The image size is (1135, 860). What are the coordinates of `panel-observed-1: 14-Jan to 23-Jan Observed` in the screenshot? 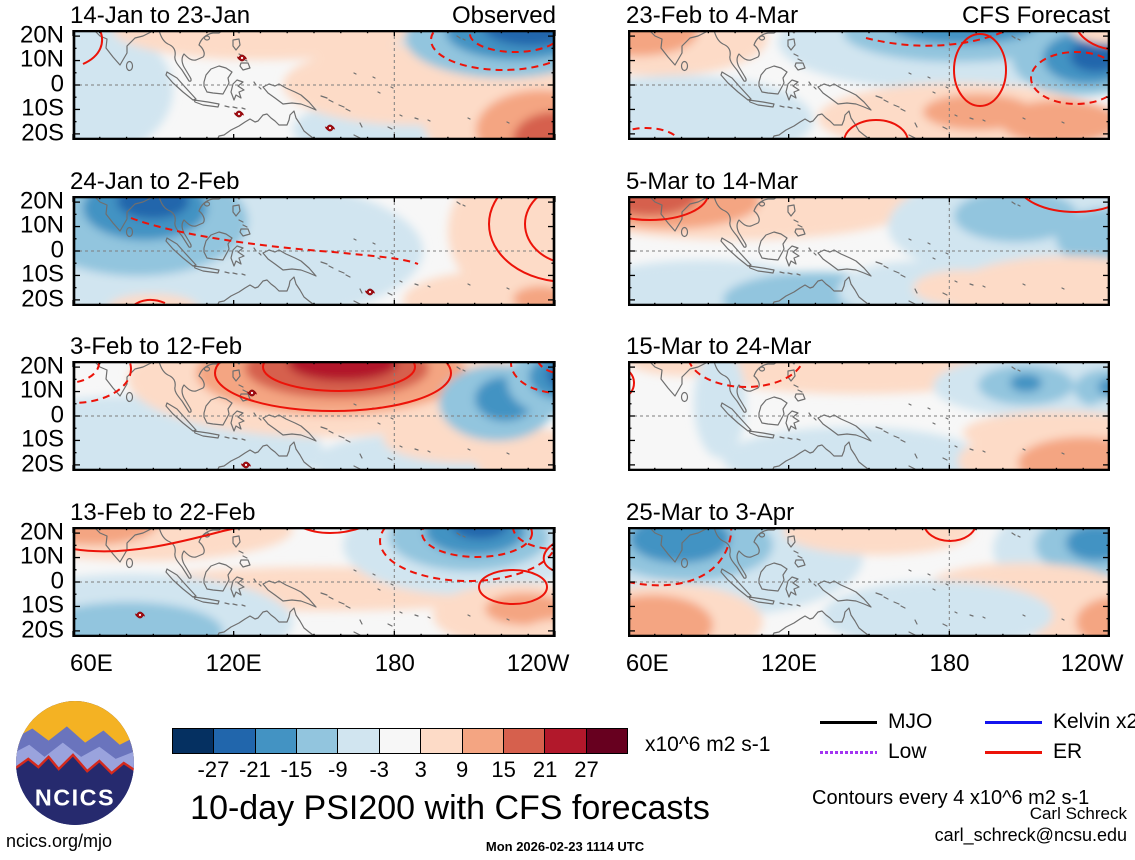 It's located at (313, 71).